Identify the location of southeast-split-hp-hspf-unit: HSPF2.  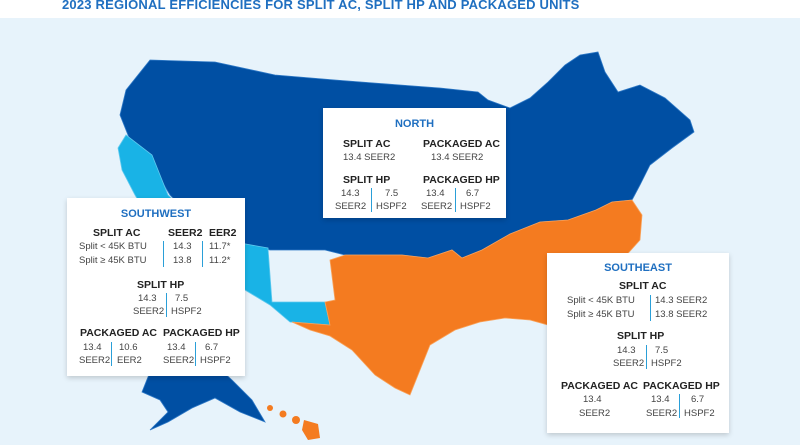
(666, 363).